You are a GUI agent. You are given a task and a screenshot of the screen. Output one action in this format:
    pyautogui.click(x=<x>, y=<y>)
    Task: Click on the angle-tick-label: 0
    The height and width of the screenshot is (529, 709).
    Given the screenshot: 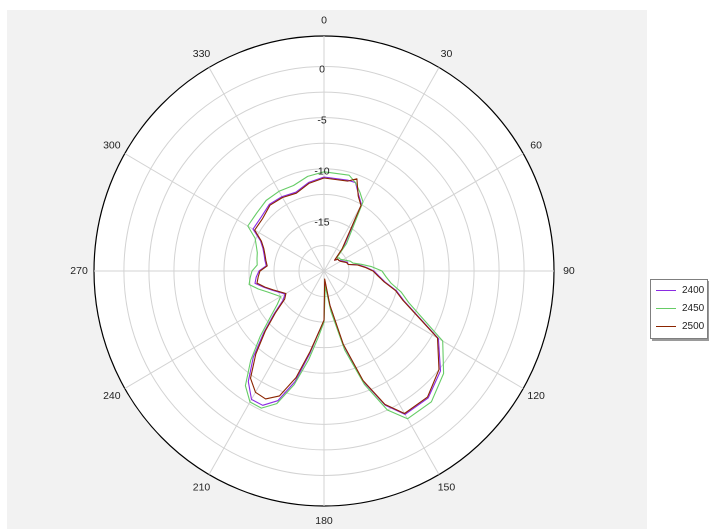 What is the action you would take?
    pyautogui.click(x=324, y=21)
    